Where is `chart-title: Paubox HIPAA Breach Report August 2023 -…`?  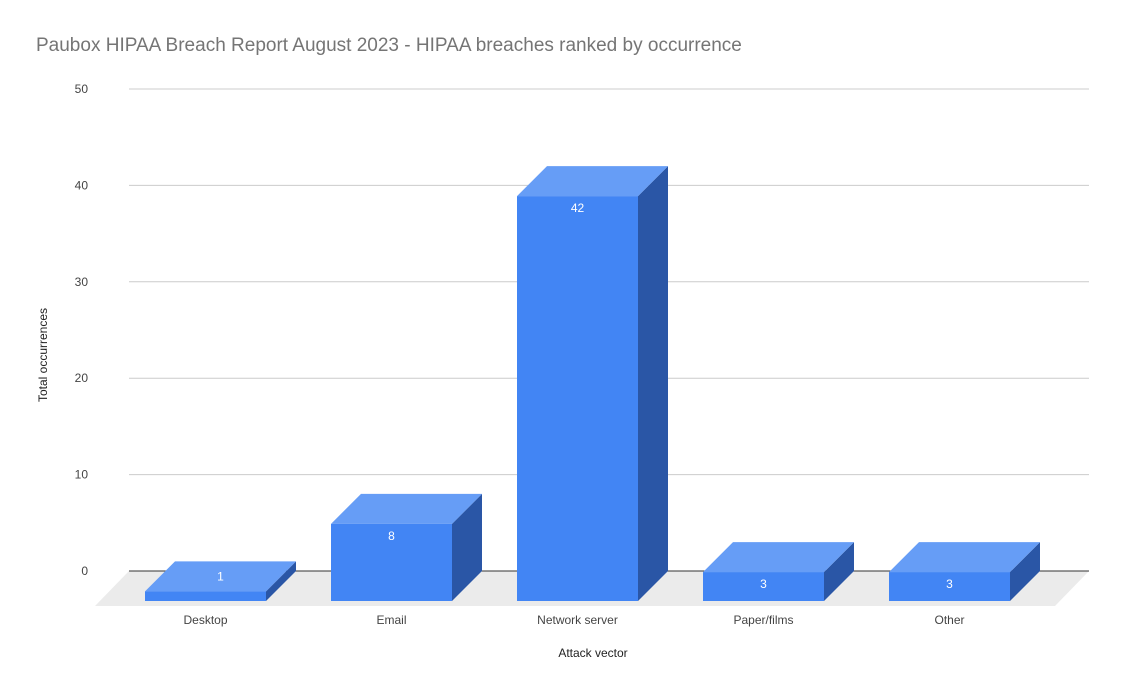 chart-title: Paubox HIPAA Breach Report August 2023 -… is located at coordinates (389, 45).